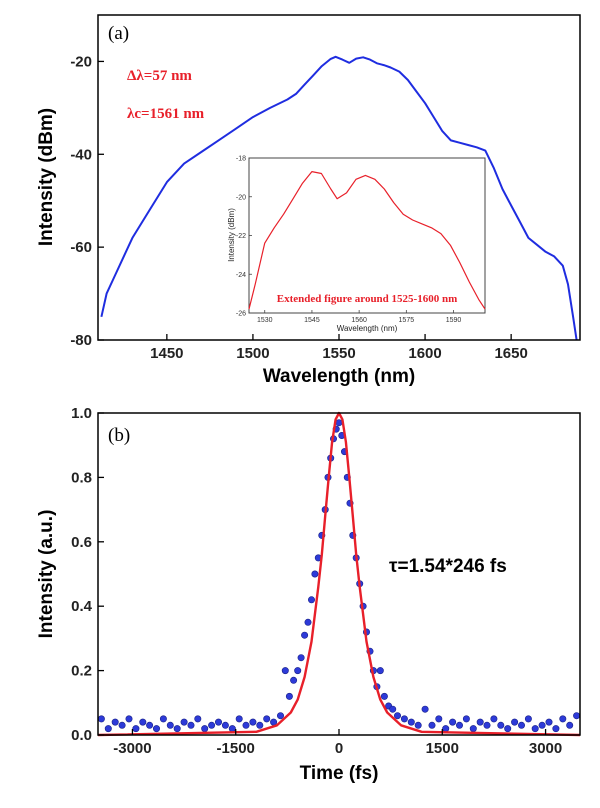 The width and height of the screenshot is (600, 808). What do you see at coordinates (81, 247) in the screenshot?
I see `y-tick-label: -60` at bounding box center [81, 247].